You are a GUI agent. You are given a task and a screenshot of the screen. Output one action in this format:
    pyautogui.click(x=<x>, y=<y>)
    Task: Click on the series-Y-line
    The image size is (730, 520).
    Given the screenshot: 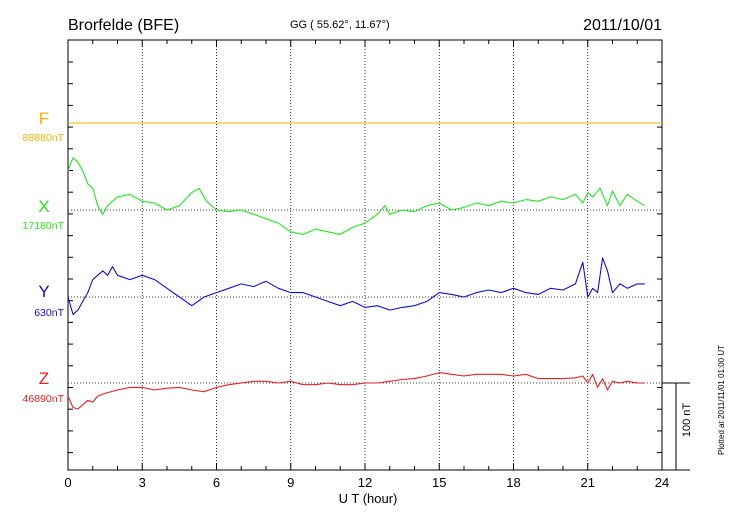 What is the action you would take?
    pyautogui.click(x=356, y=286)
    